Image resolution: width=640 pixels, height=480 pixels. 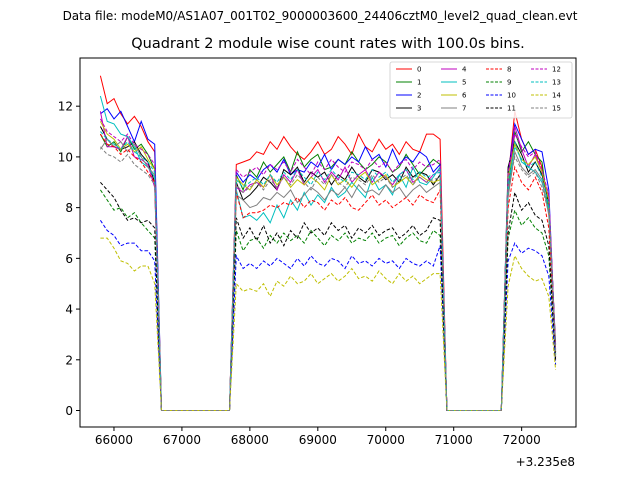 I want to click on x-tick-label: 70000, so click(x=386, y=440).